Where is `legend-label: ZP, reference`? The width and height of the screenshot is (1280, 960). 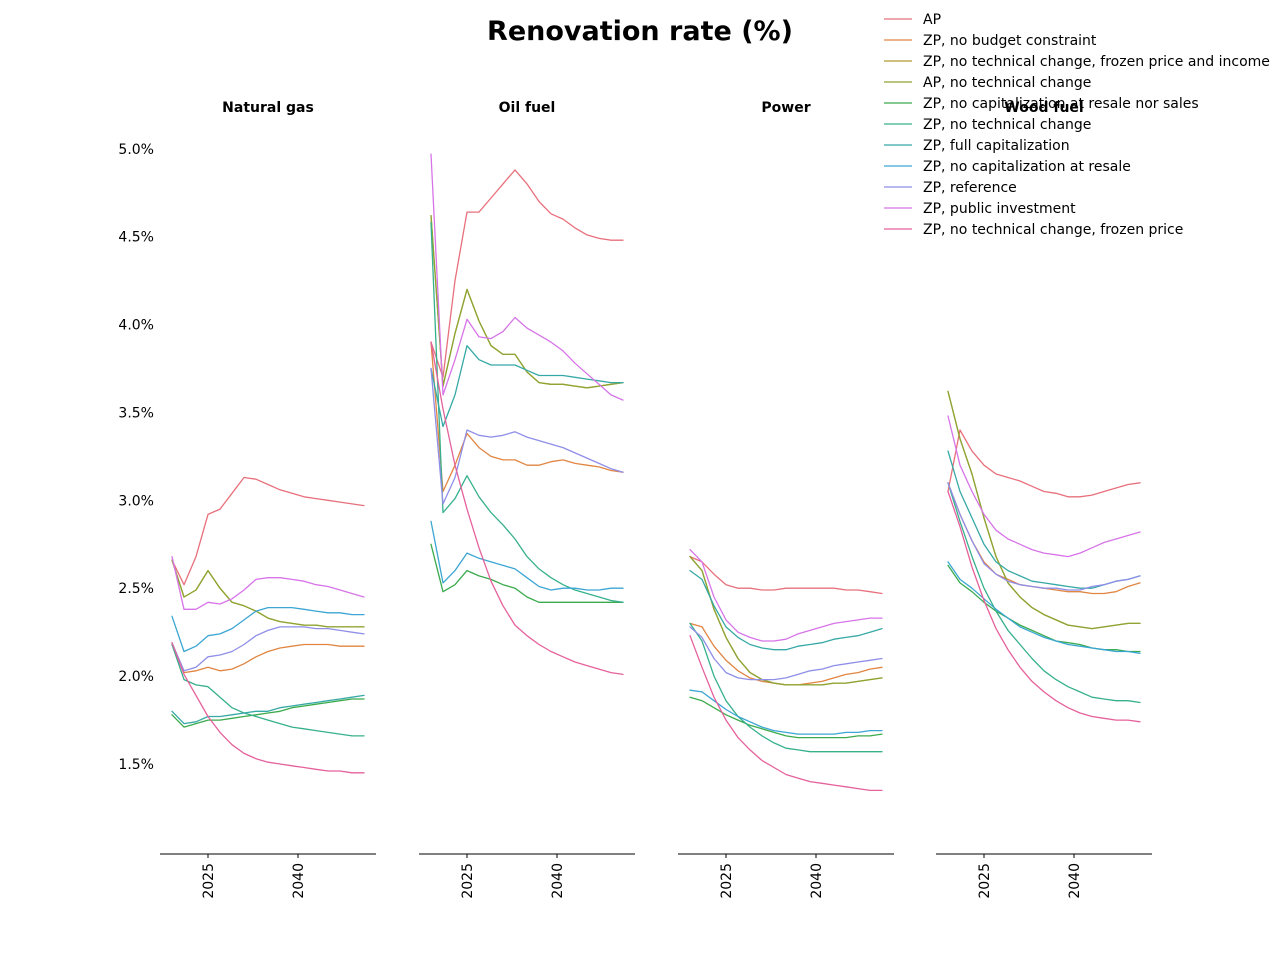
legend-label: ZP, reference is located at coordinates (970, 188).